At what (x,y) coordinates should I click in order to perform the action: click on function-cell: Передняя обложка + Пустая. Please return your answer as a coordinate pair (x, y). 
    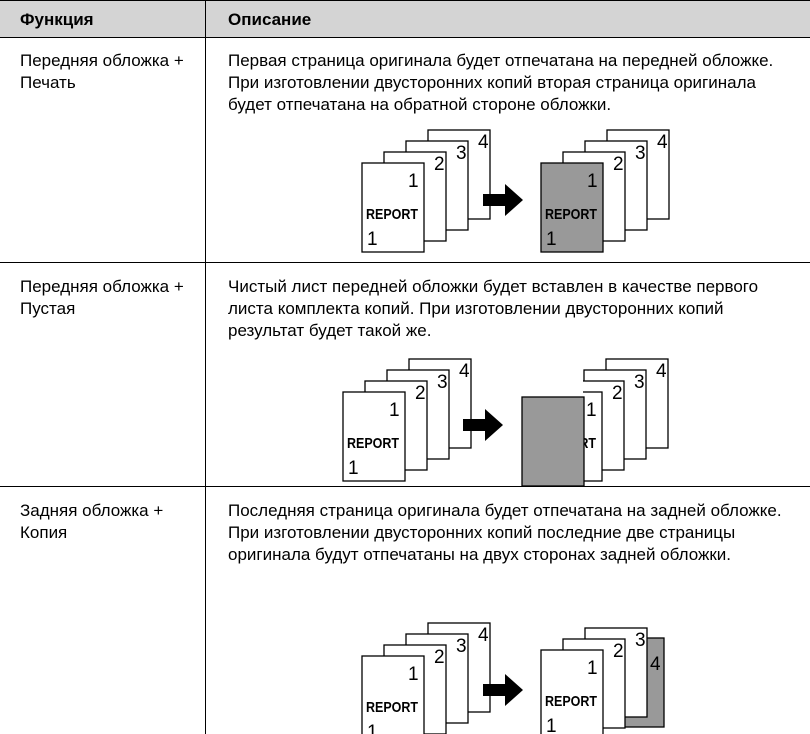
    Looking at the image, I should click on (102, 298).